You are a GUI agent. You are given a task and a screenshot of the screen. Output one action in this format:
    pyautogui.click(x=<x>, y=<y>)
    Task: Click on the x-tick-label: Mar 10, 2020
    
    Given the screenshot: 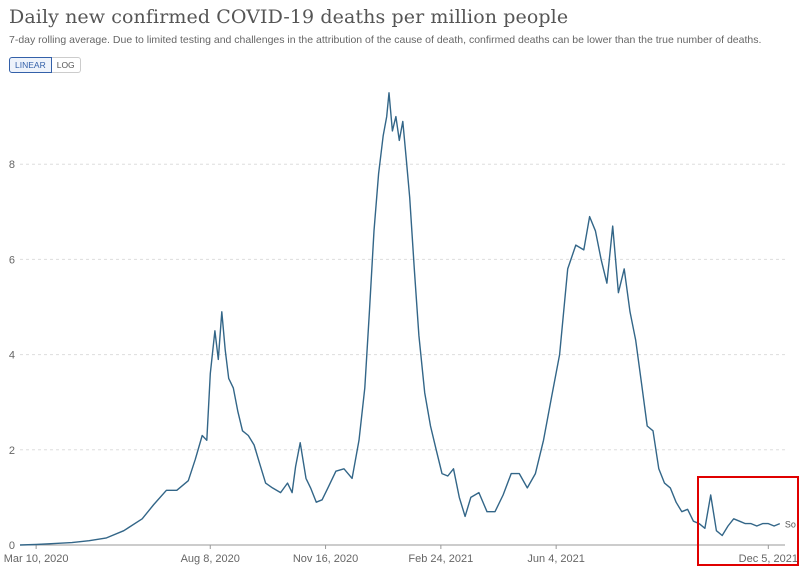 What is the action you would take?
    pyautogui.click(x=36, y=559)
    